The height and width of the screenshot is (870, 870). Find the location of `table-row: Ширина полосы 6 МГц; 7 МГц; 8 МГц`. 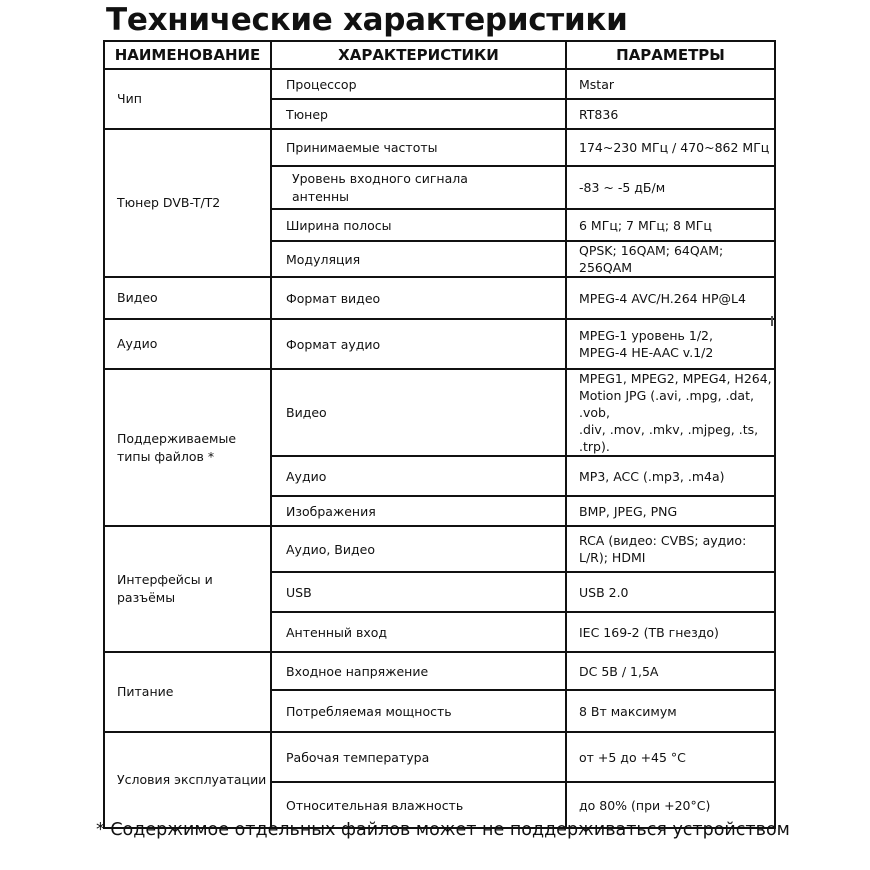

table-row: Ширина полосы 6 МГц; 7 МГц; 8 МГц is located at coordinates (440, 225).